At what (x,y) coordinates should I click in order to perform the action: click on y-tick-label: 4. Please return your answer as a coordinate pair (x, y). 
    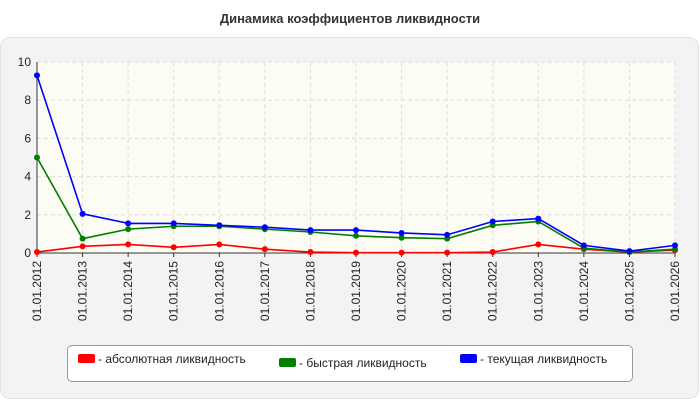
    Looking at the image, I should click on (27, 177).